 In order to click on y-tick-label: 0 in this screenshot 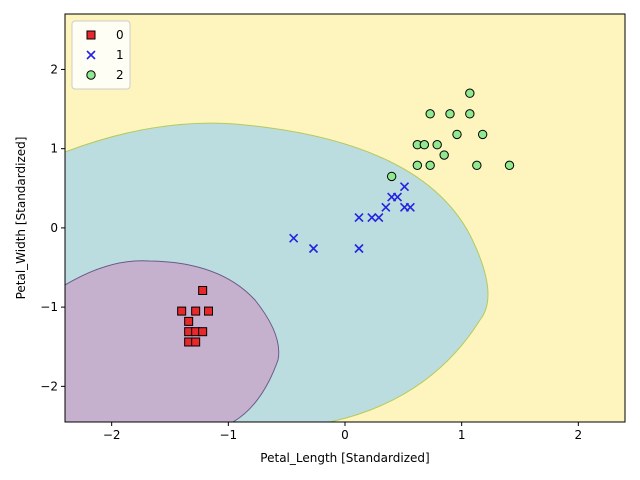, I will do `click(54, 228)`.